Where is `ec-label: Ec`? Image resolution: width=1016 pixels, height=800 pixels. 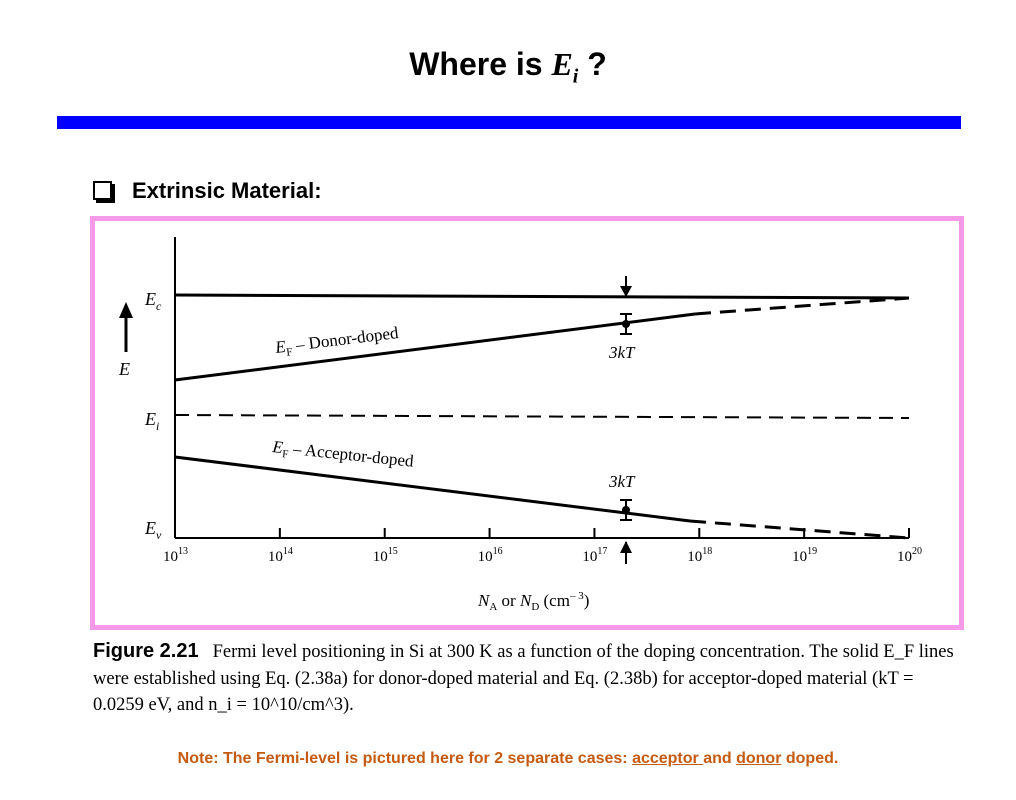
ec-label: Ec is located at coordinates (153, 301).